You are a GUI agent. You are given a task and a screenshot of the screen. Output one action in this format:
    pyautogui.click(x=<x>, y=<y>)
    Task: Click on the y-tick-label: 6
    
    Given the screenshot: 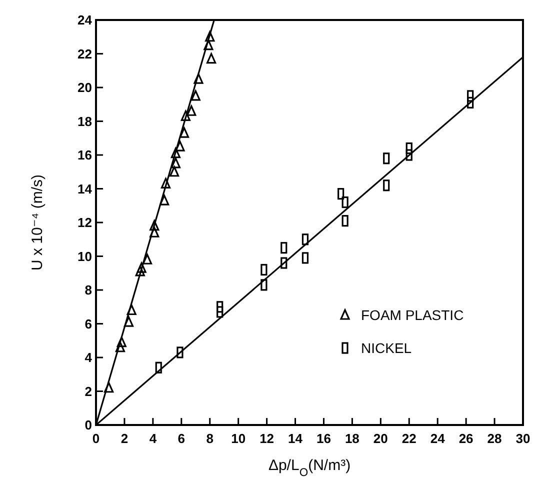 What is the action you would take?
    pyautogui.click(x=88, y=324)
    